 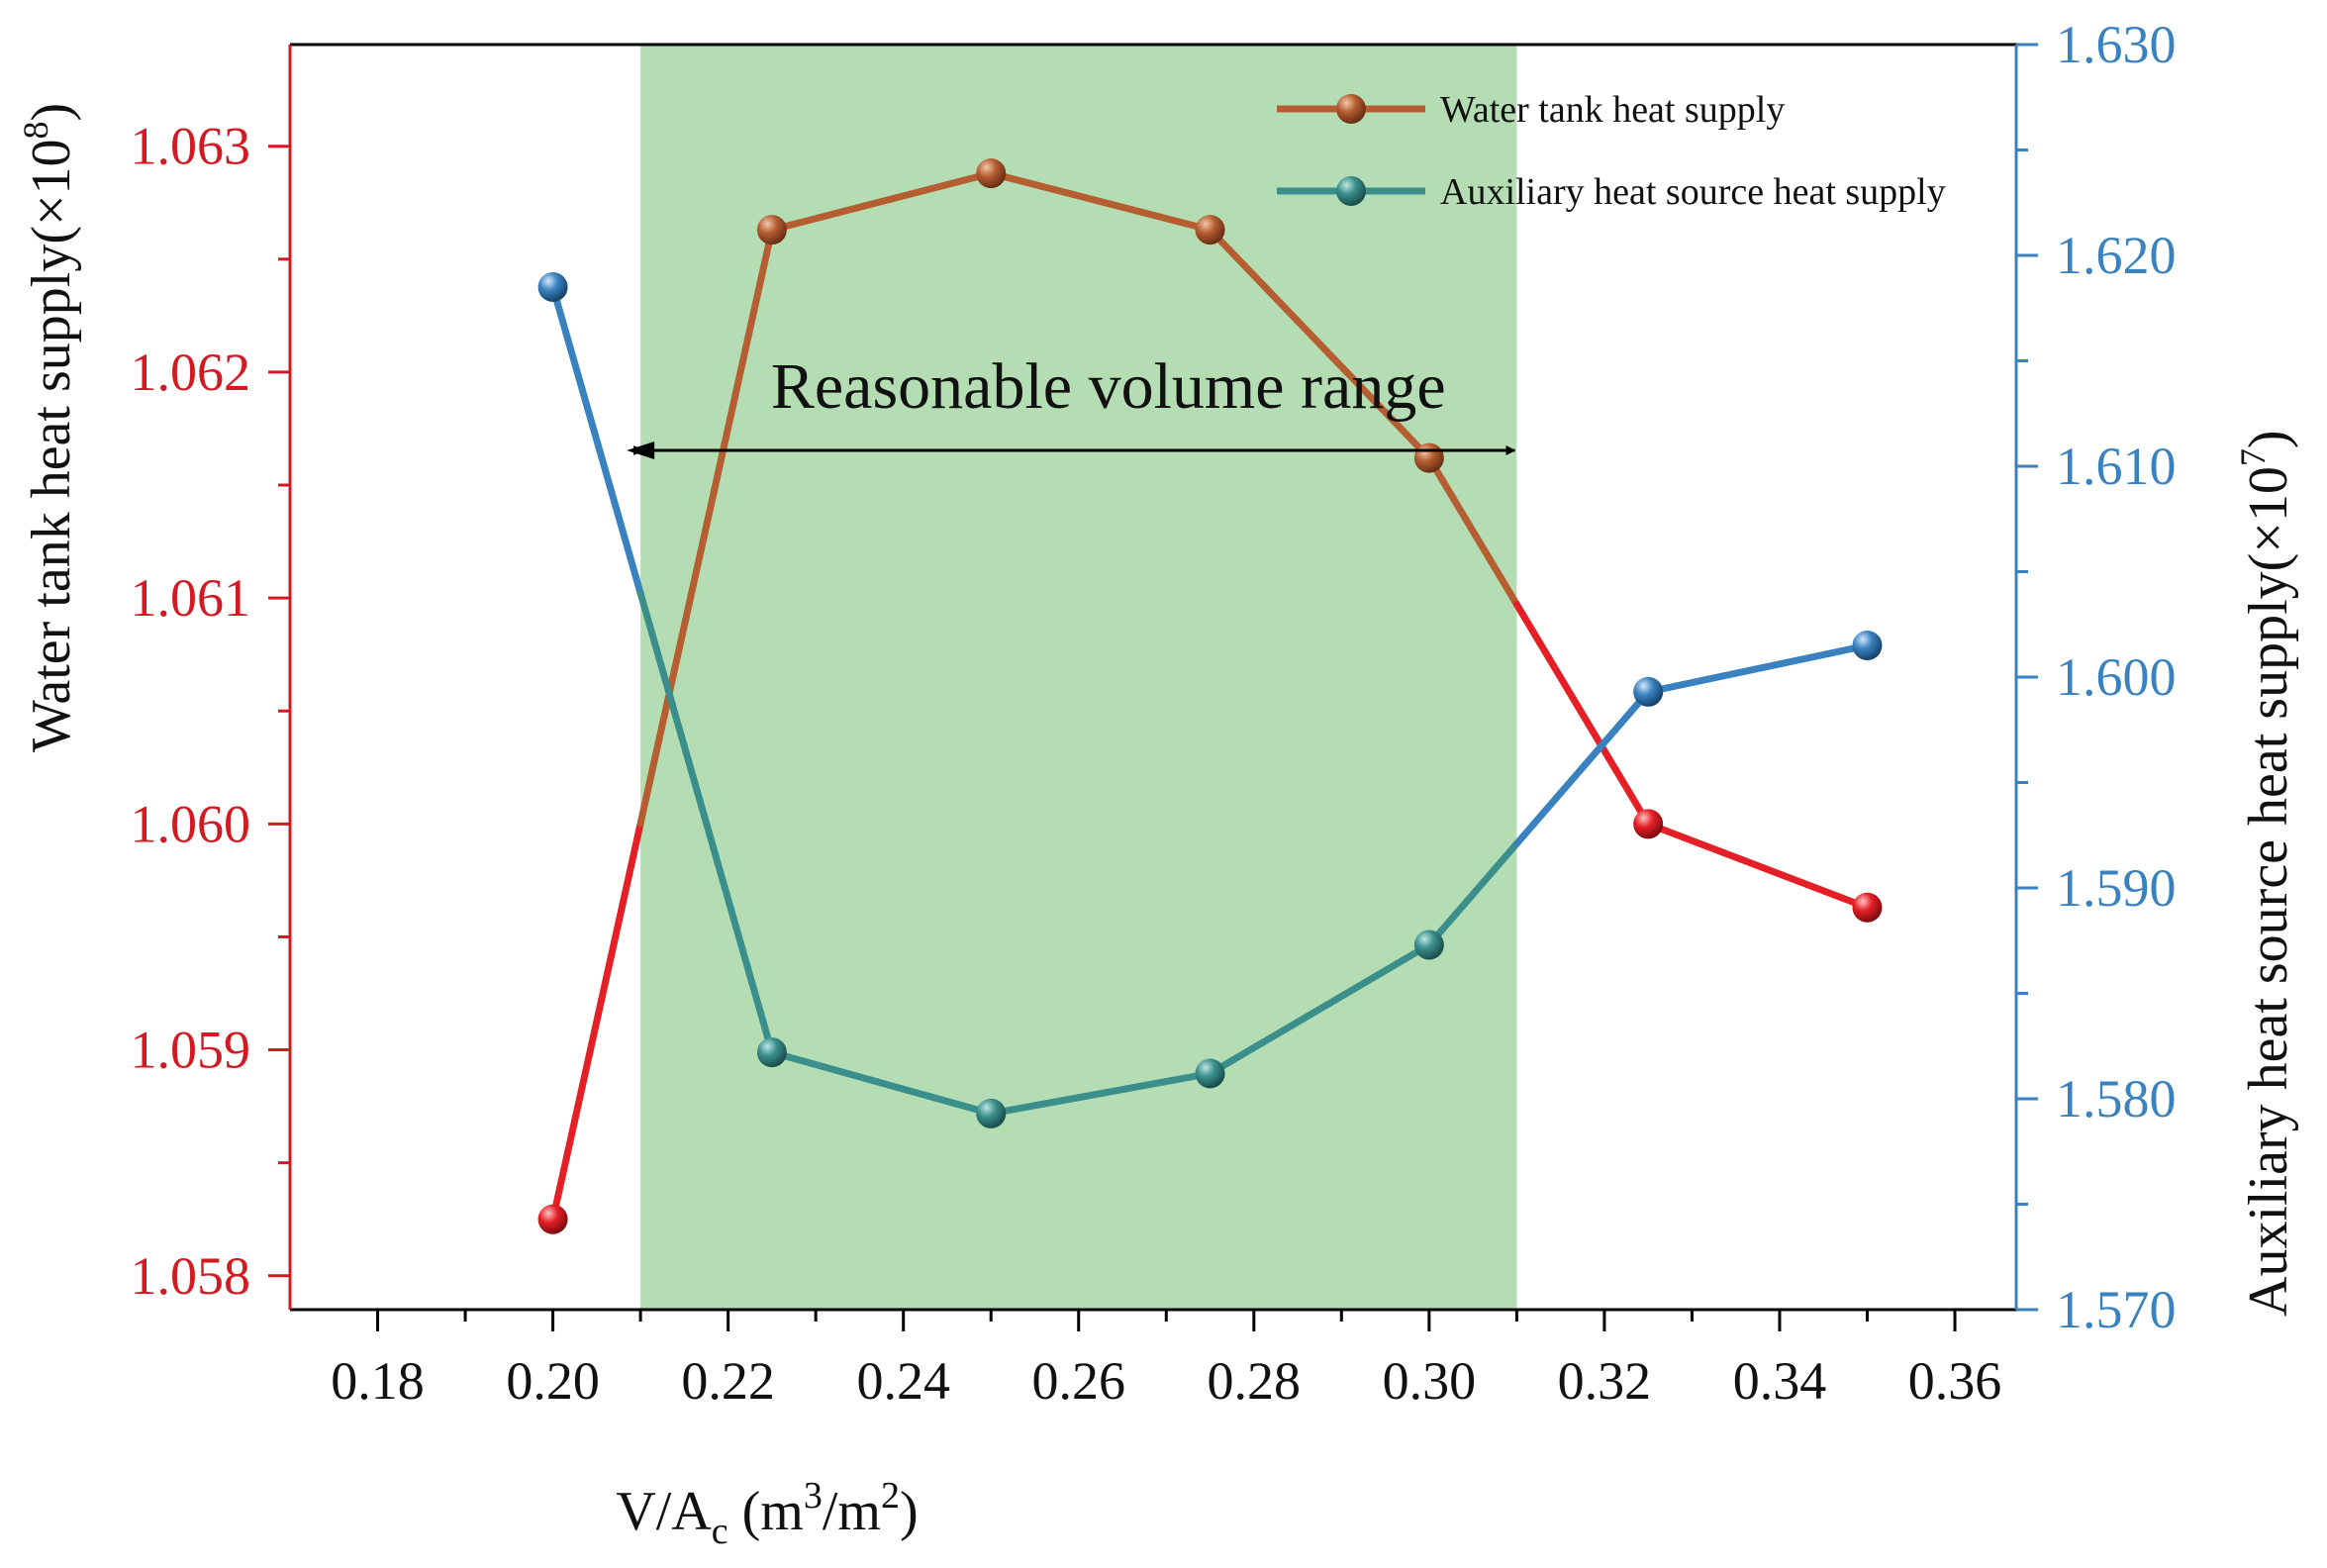 What do you see at coordinates (191, 1050) in the screenshot?
I see `y-left-tick-label: 1.059` at bounding box center [191, 1050].